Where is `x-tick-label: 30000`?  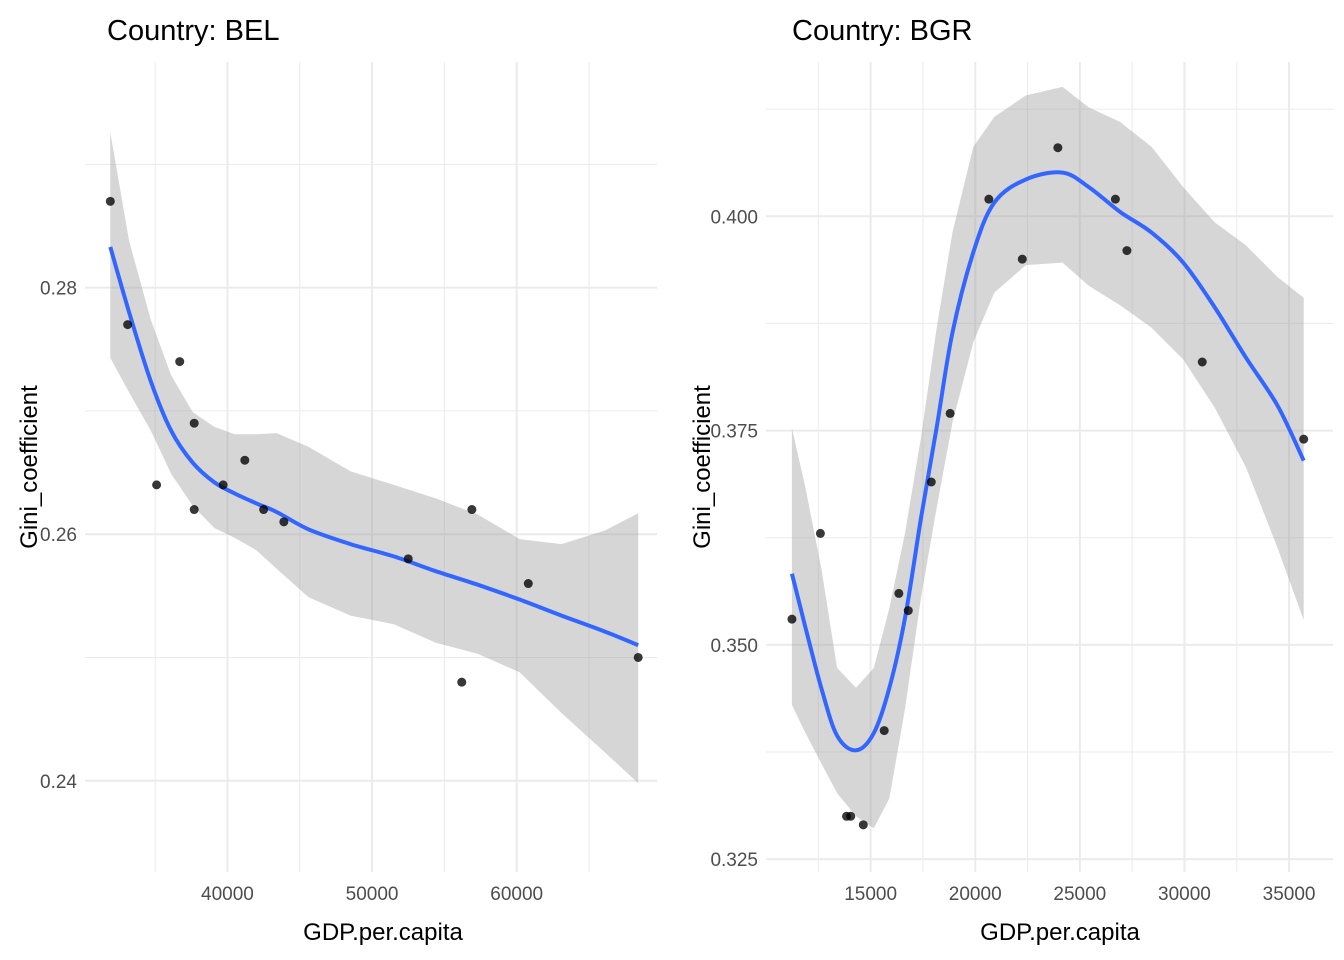
x-tick-label: 30000 is located at coordinates (1184, 894).